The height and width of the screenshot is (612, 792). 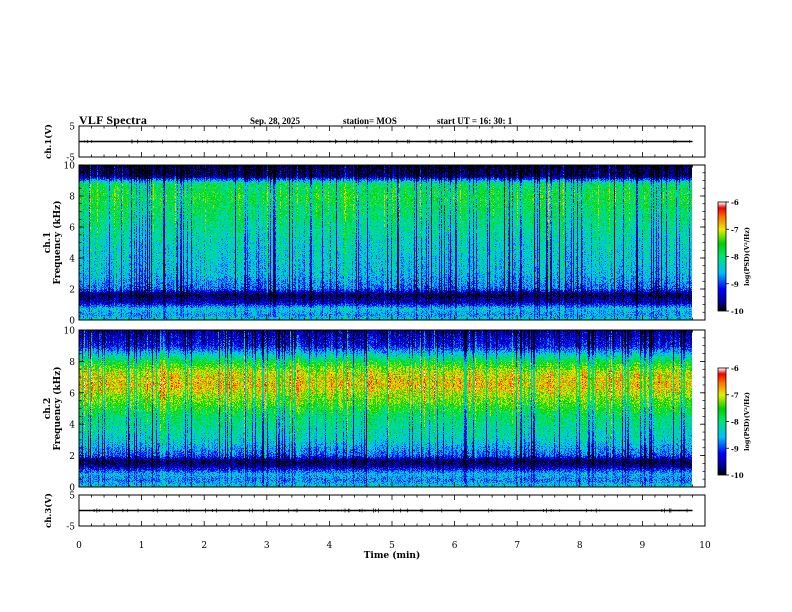 What do you see at coordinates (455, 546) in the screenshot?
I see `x-tick-label: 6` at bounding box center [455, 546].